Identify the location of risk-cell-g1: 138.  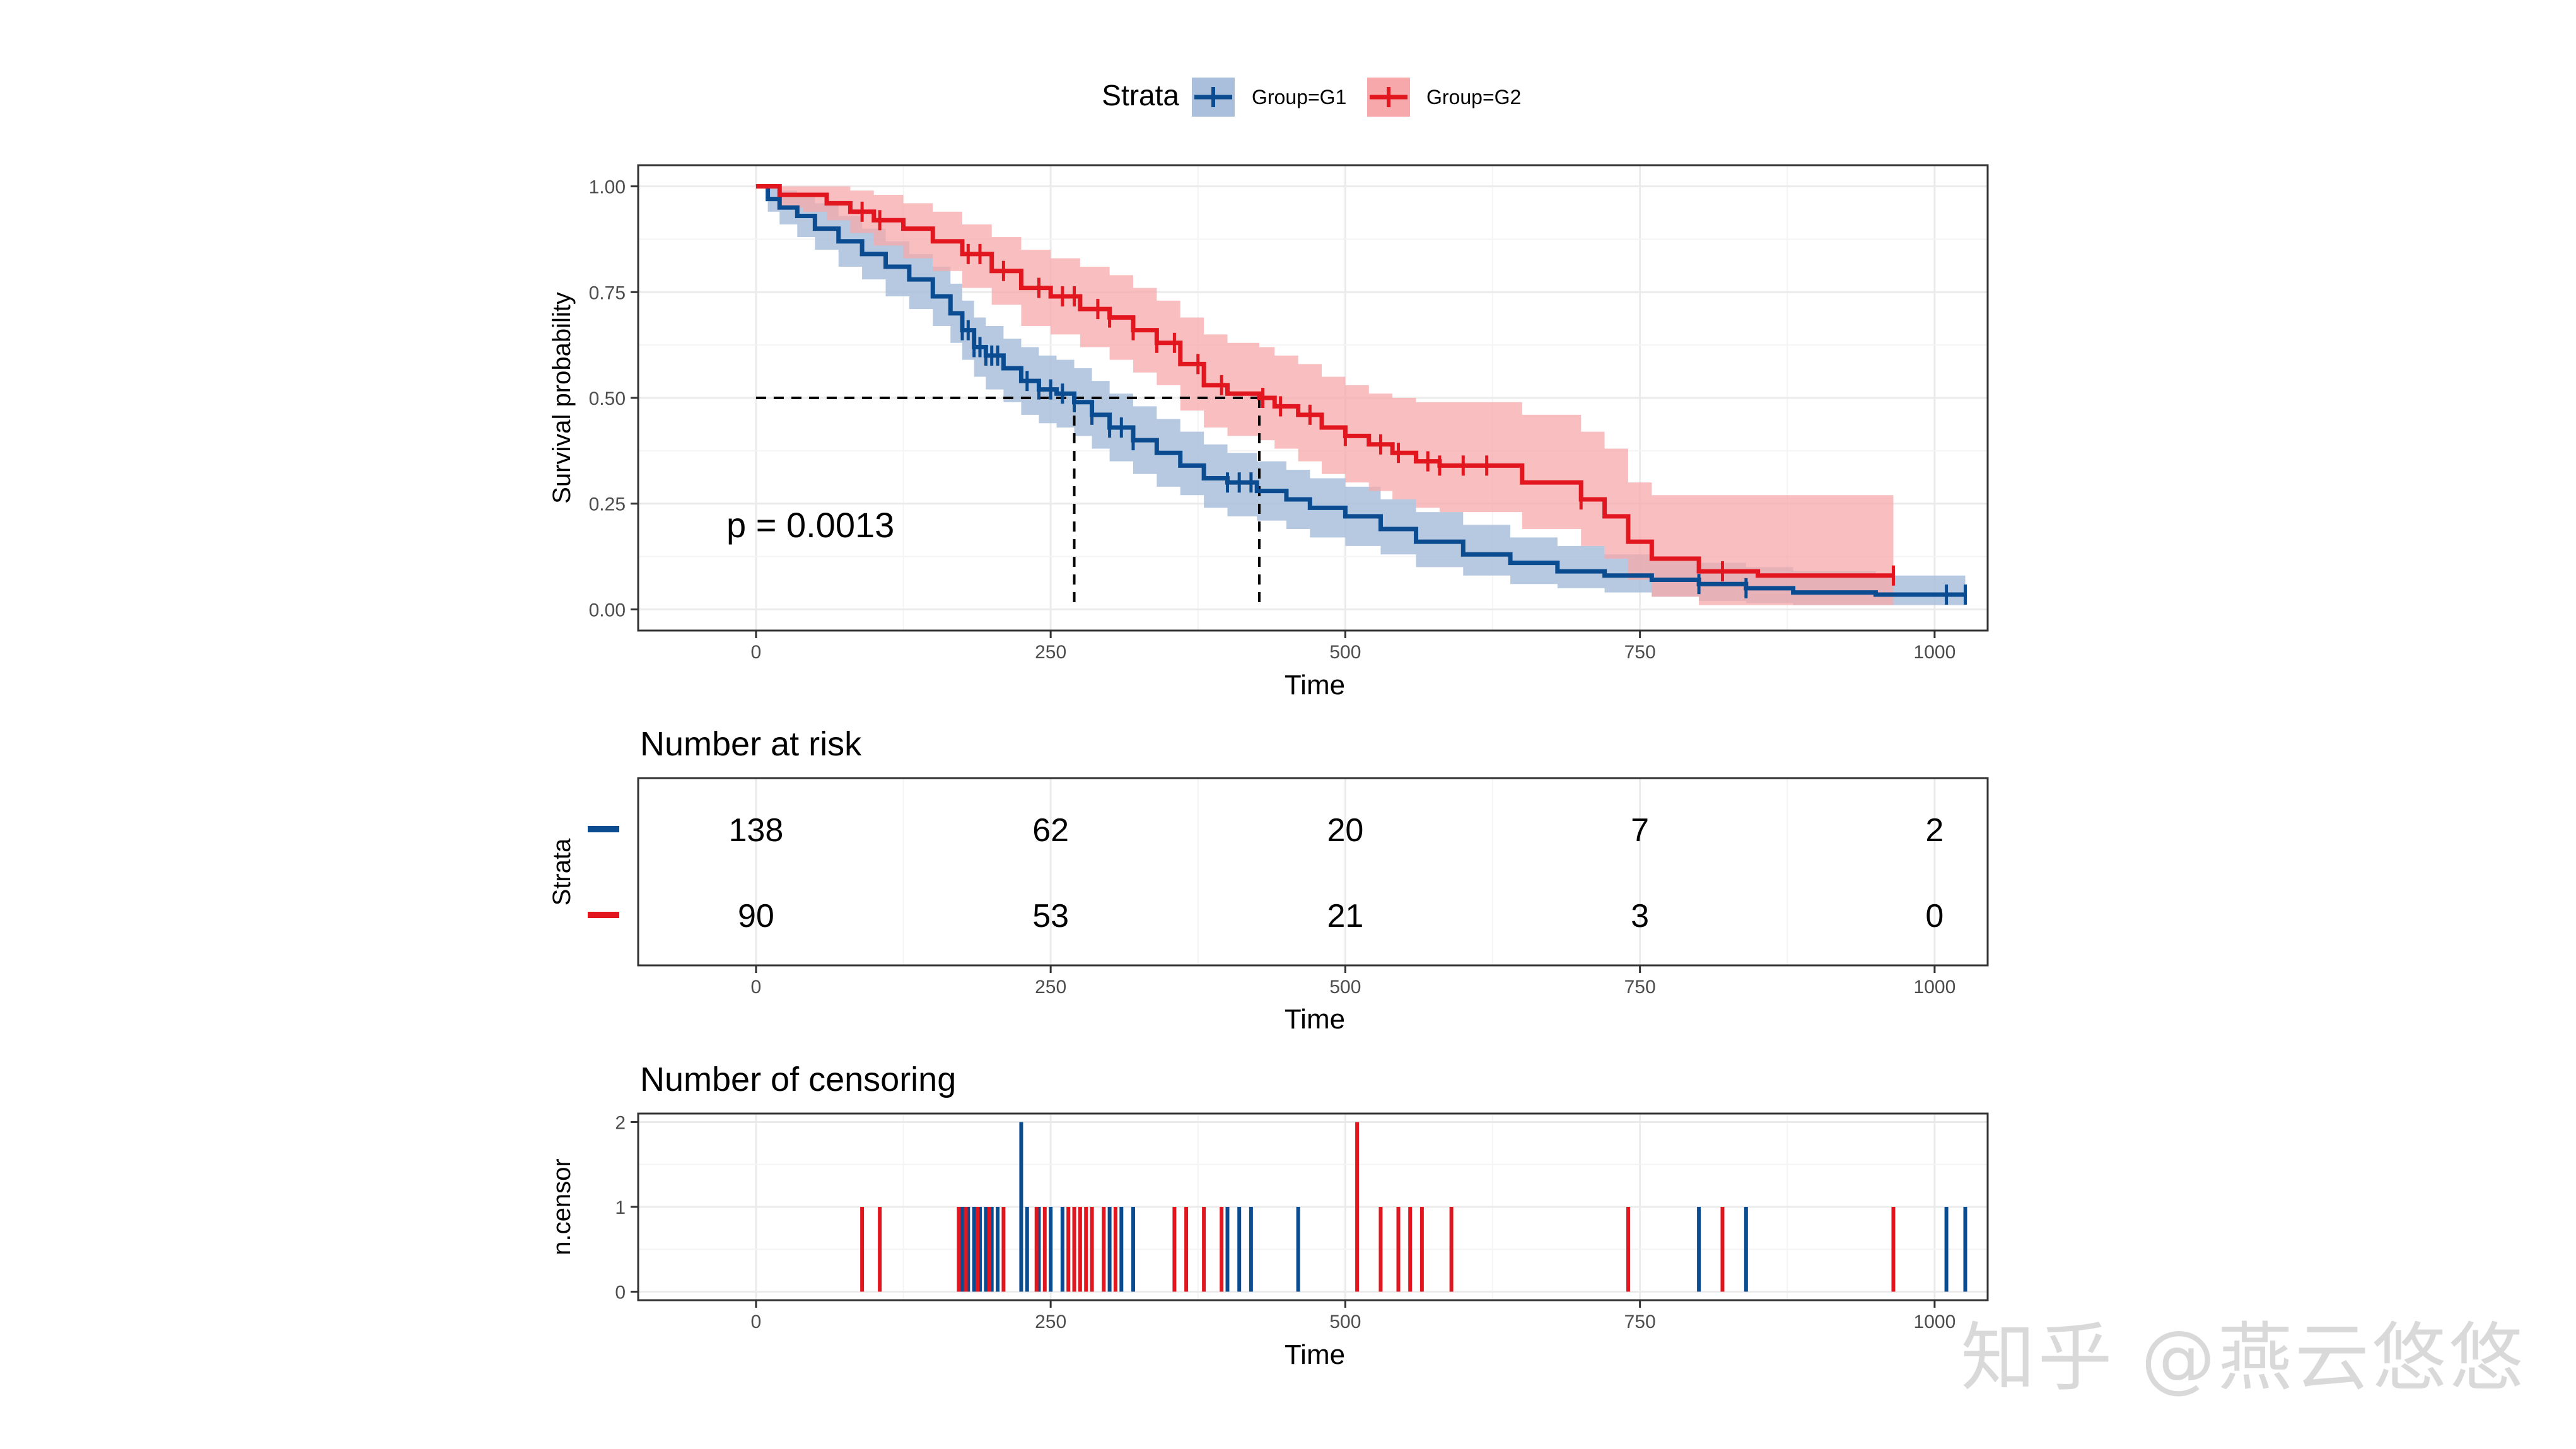
(757, 831).